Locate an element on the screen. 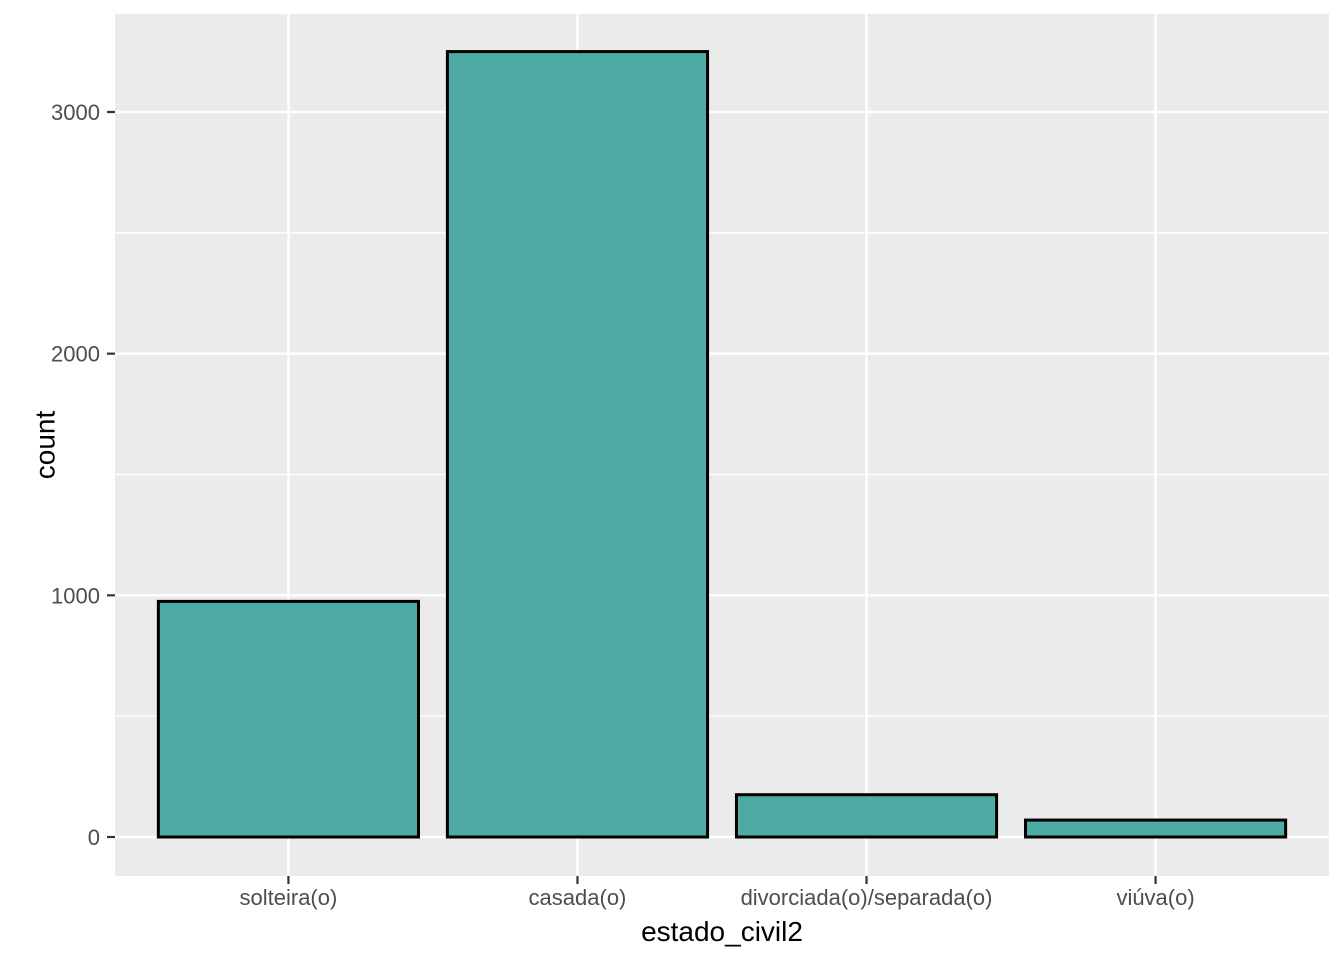 The width and height of the screenshot is (1344, 960). x-axis-title: estado_civil2 is located at coordinates (722, 931).